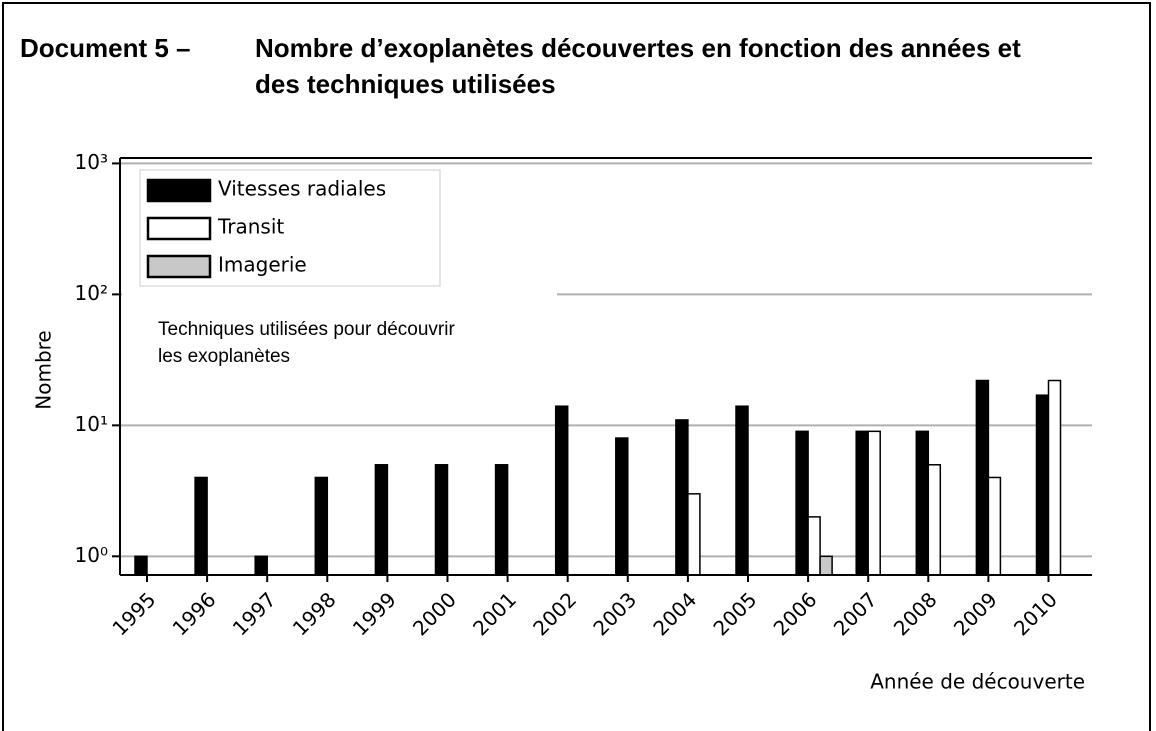 This screenshot has width=1156, height=731. I want to click on x-tick-label: 1997, so click(254, 613).